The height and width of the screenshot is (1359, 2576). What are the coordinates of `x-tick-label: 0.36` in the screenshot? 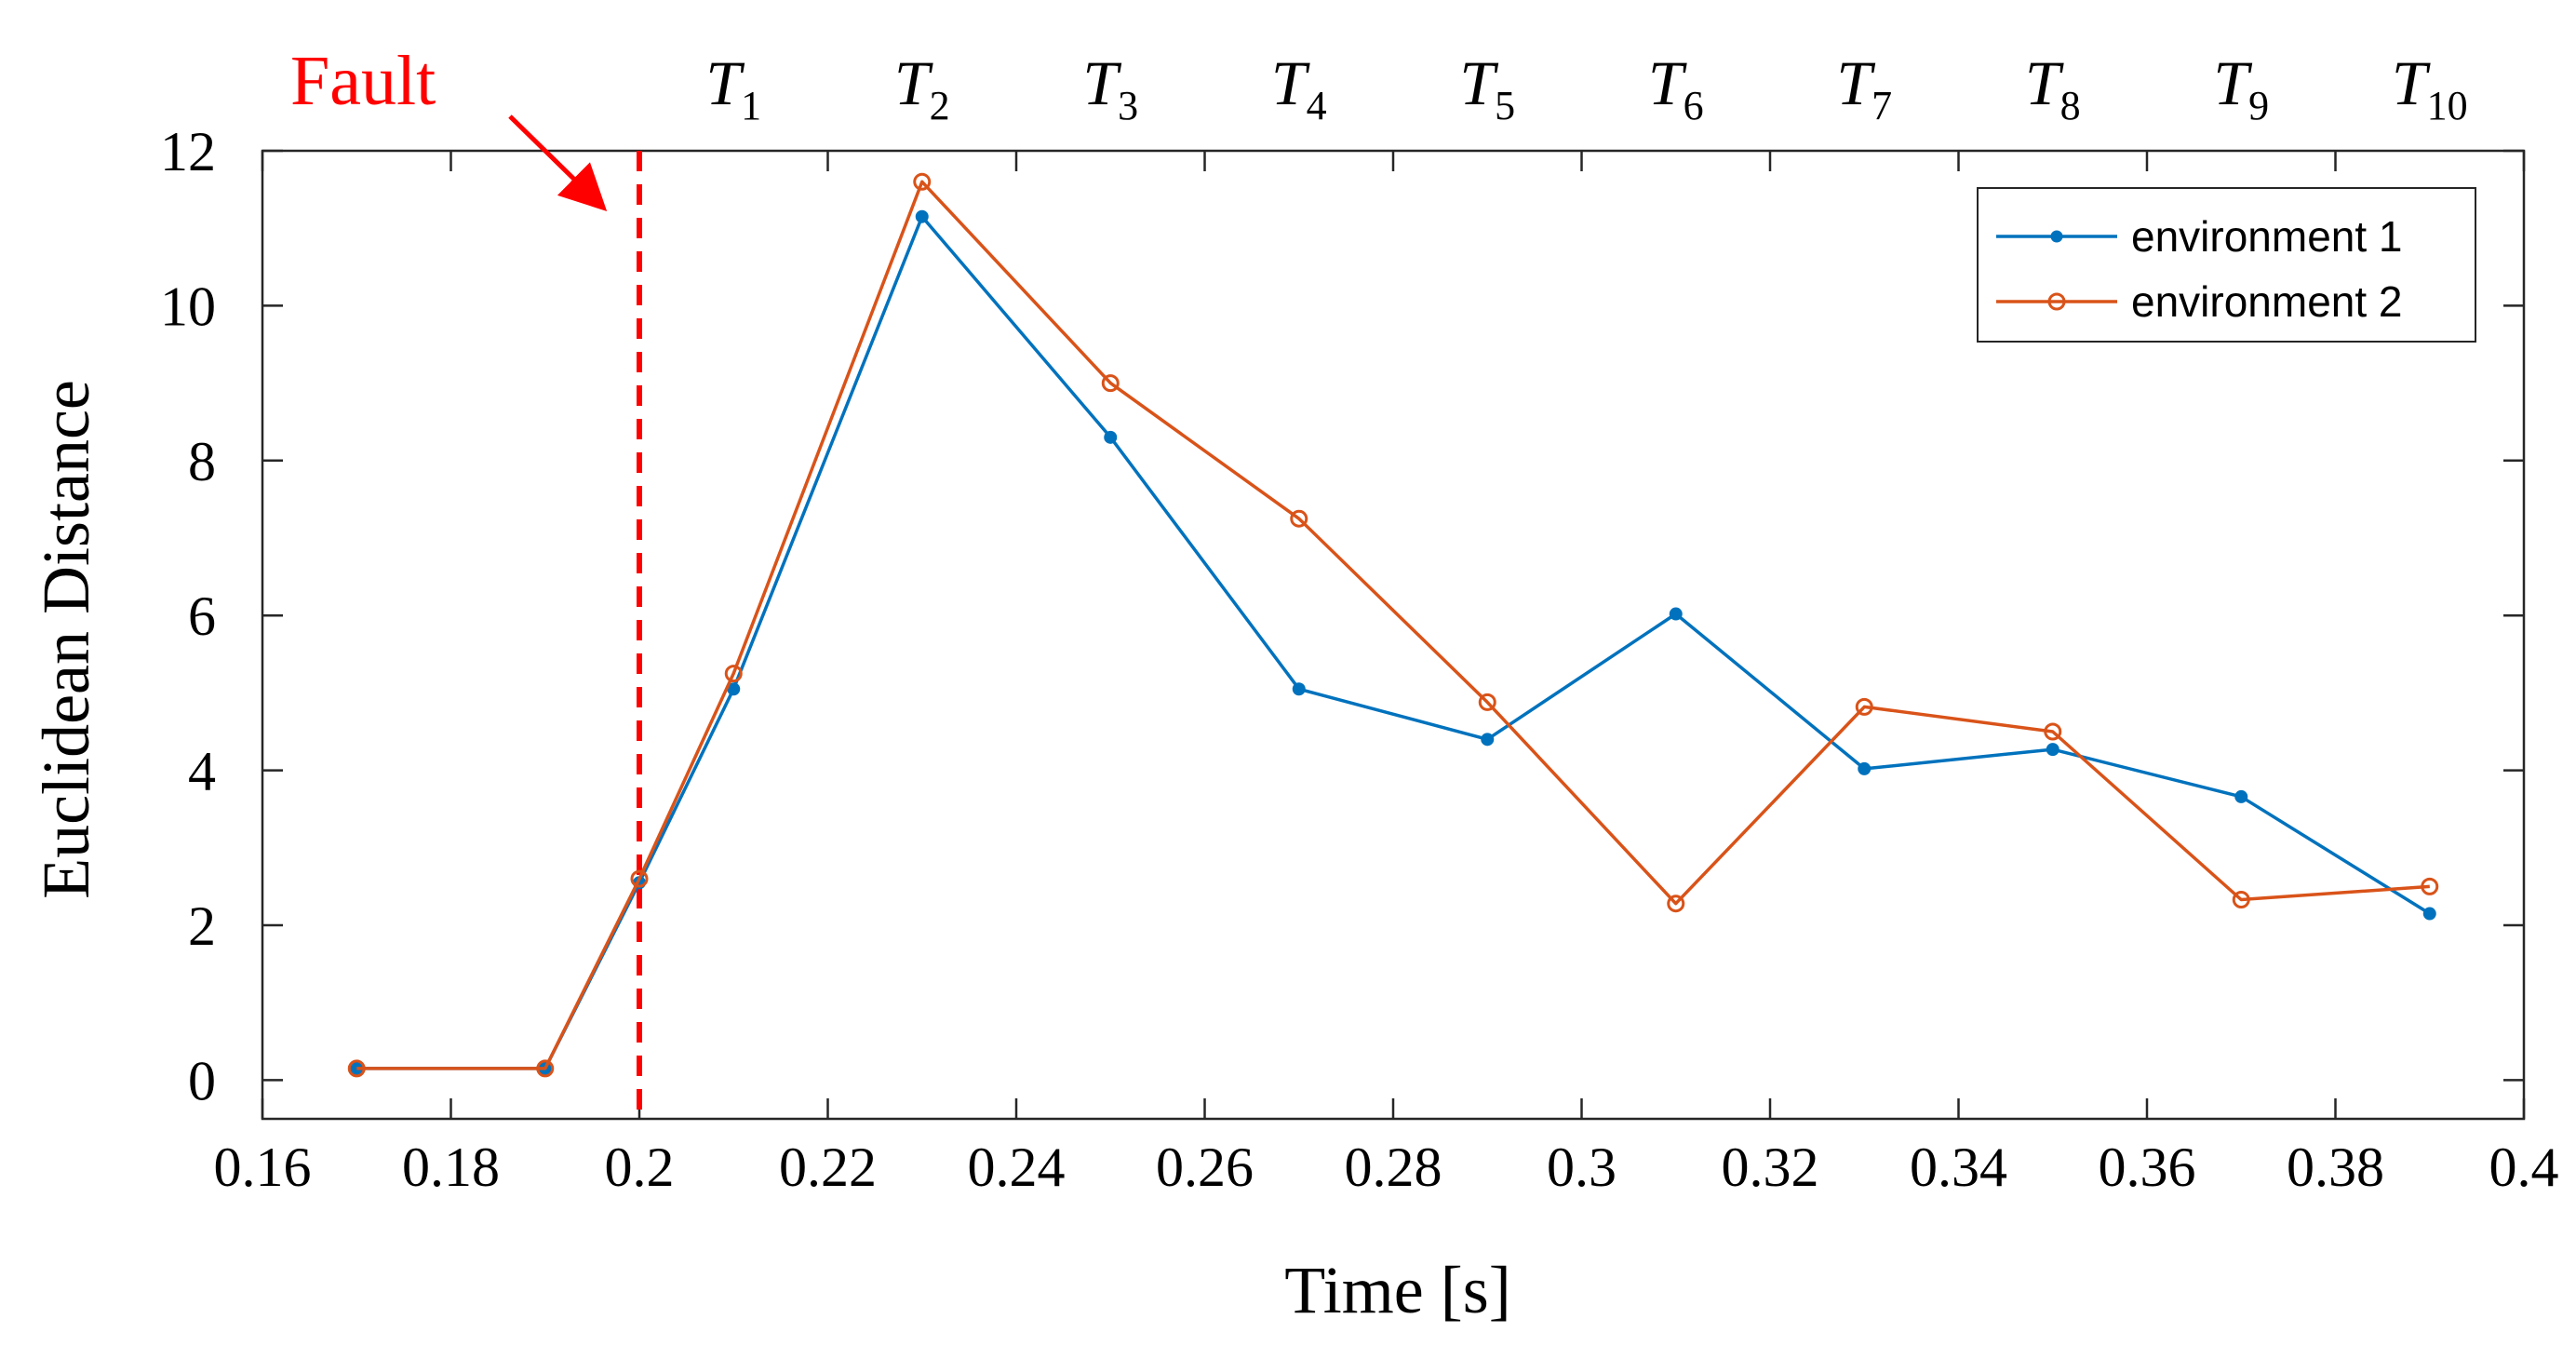 It's located at (2147, 1167).